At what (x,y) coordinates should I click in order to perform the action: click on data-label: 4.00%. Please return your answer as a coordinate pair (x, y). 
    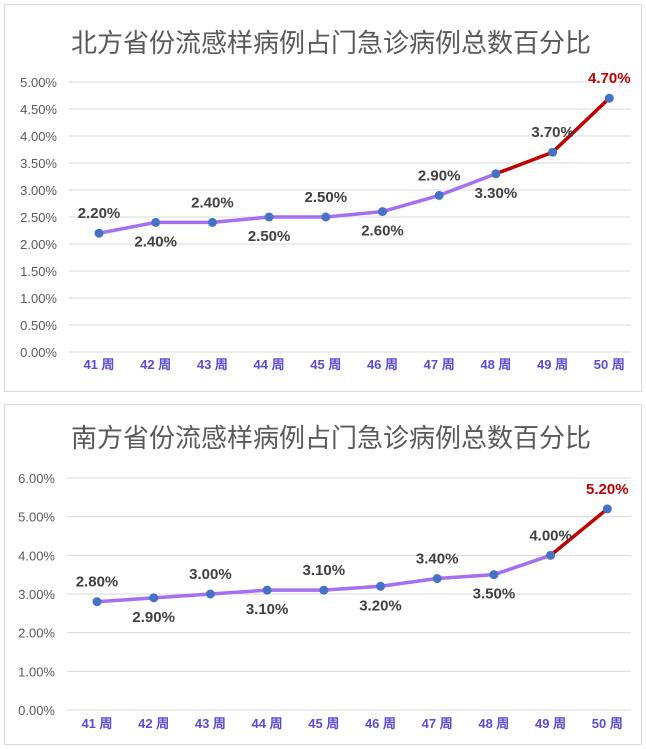
    Looking at the image, I should click on (550, 535).